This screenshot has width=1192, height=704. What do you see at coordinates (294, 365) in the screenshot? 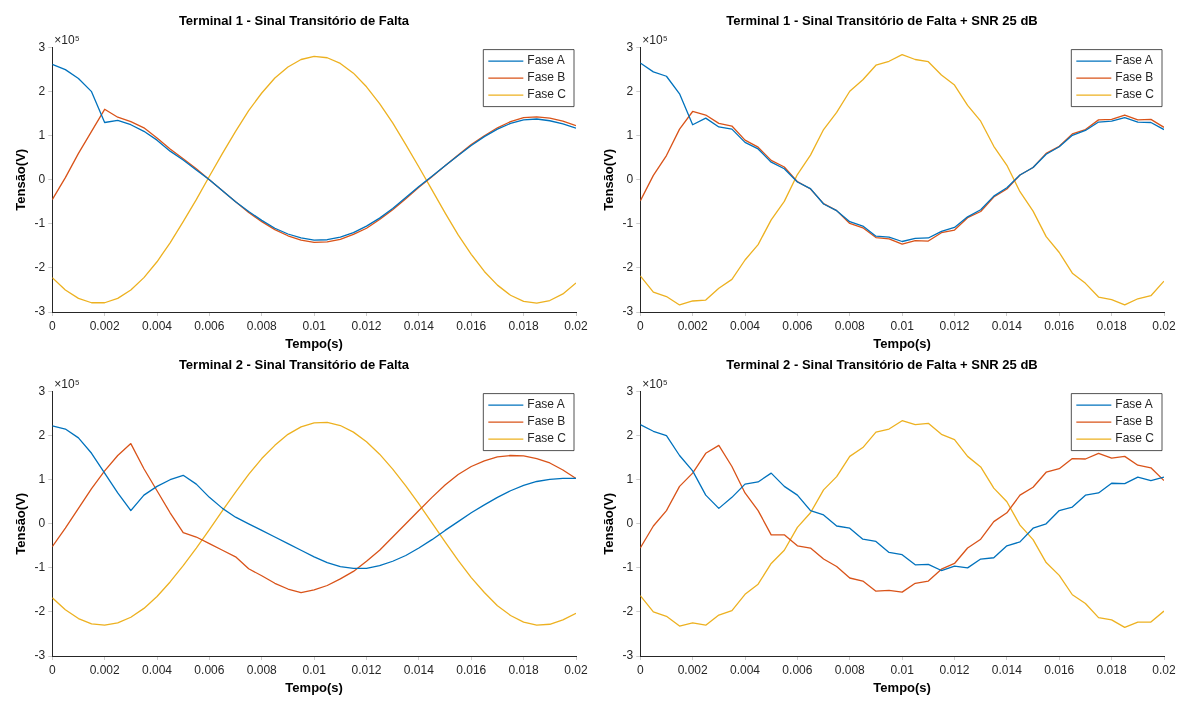
I see `chart-title: Terminal 2 - Sinal Transitório de Falta` at bounding box center [294, 365].